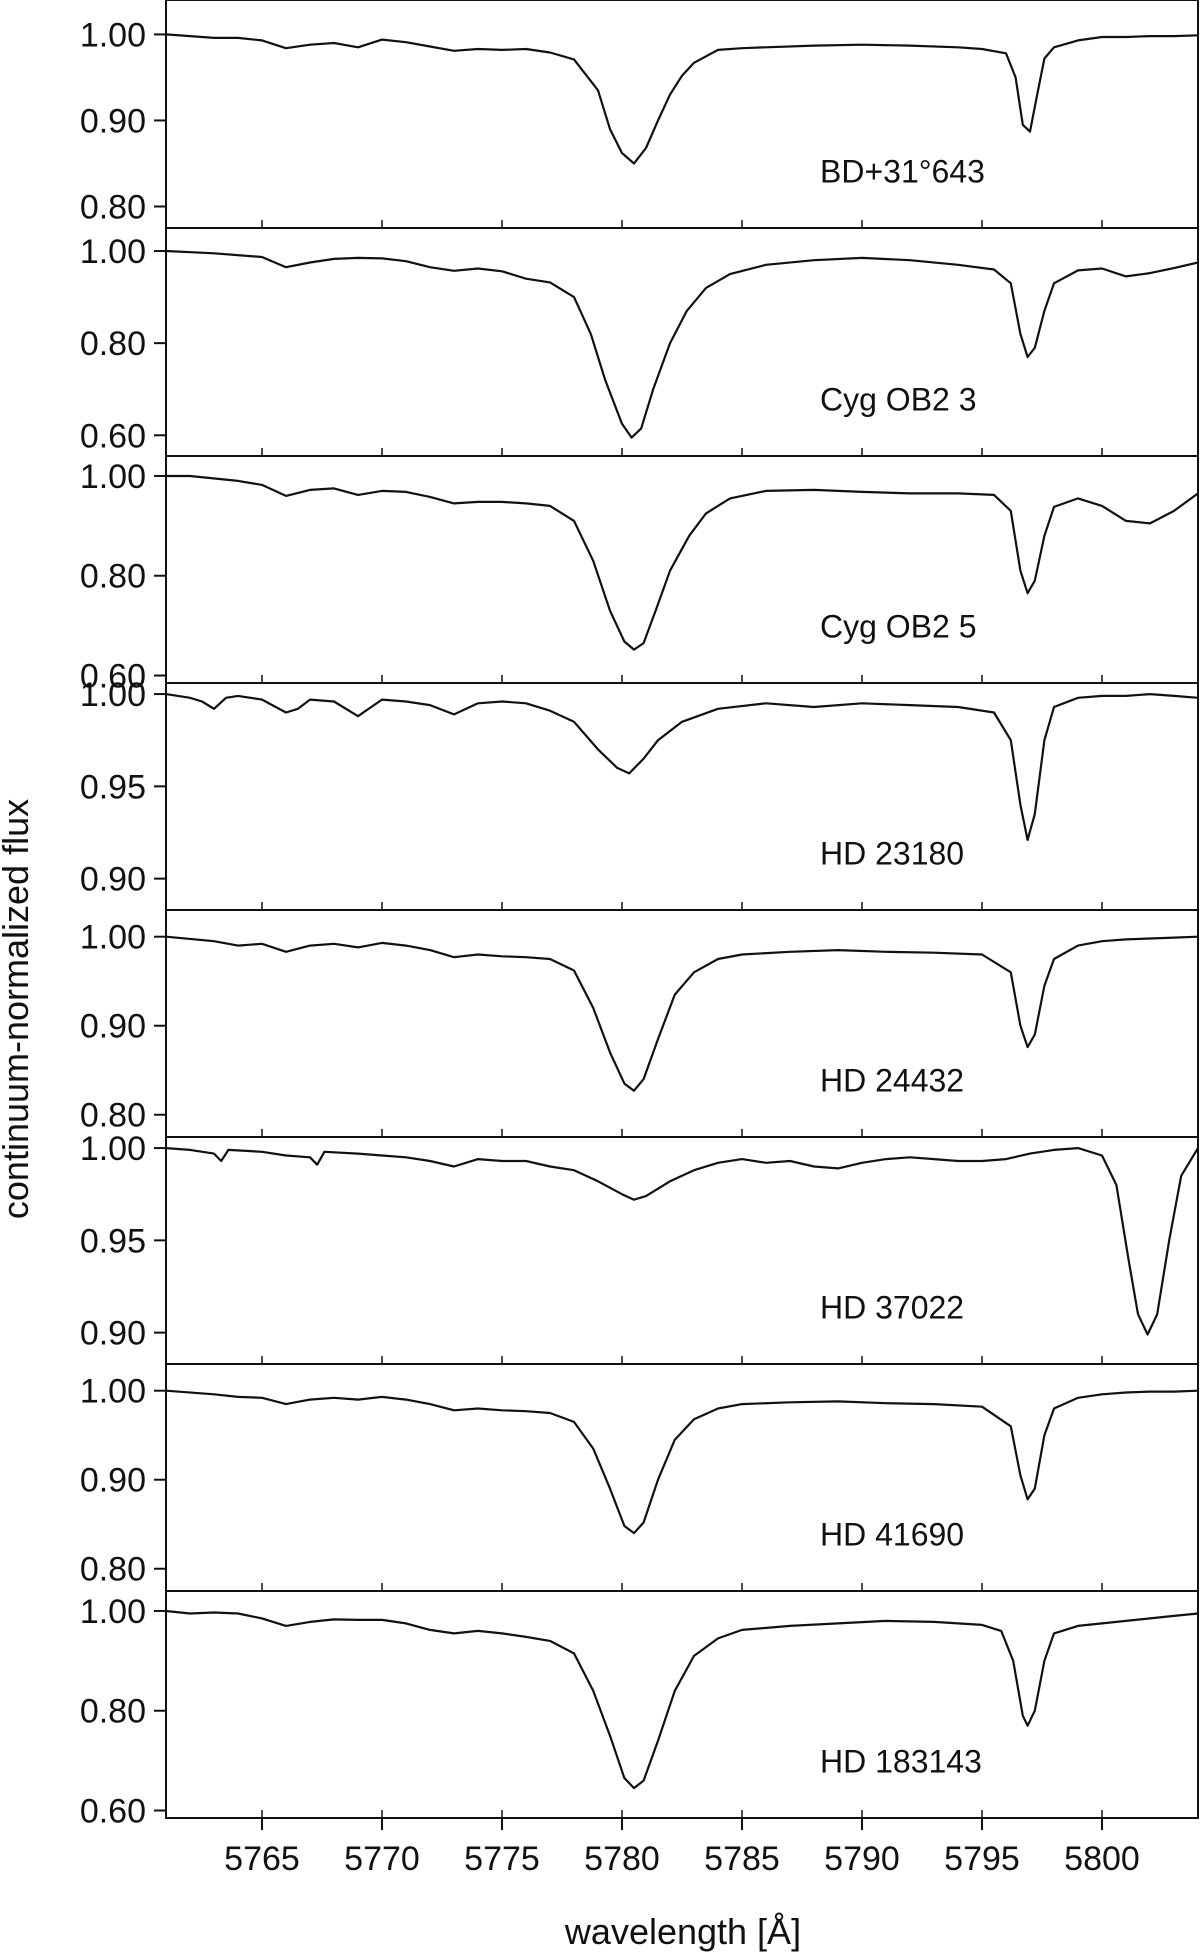 This screenshot has height=1956, width=1200. What do you see at coordinates (892, 1081) in the screenshot?
I see `star-label: HD 24432` at bounding box center [892, 1081].